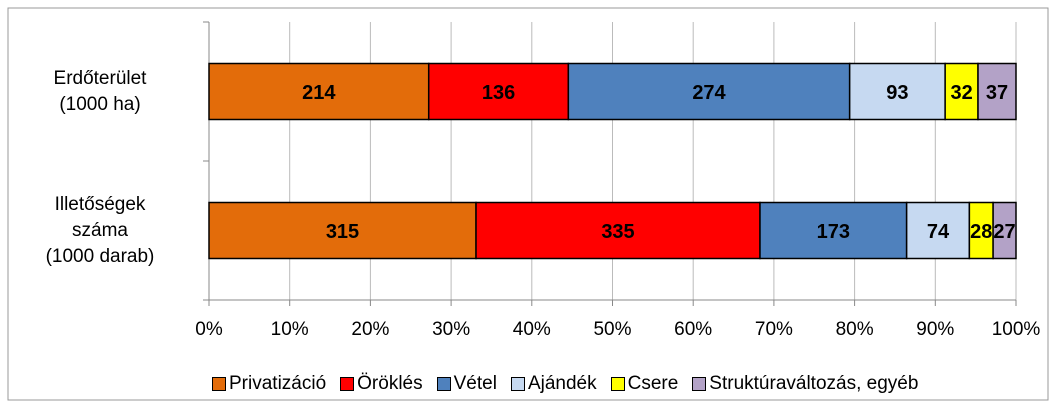  I want to click on x-tick-label: 10%, so click(290, 329).